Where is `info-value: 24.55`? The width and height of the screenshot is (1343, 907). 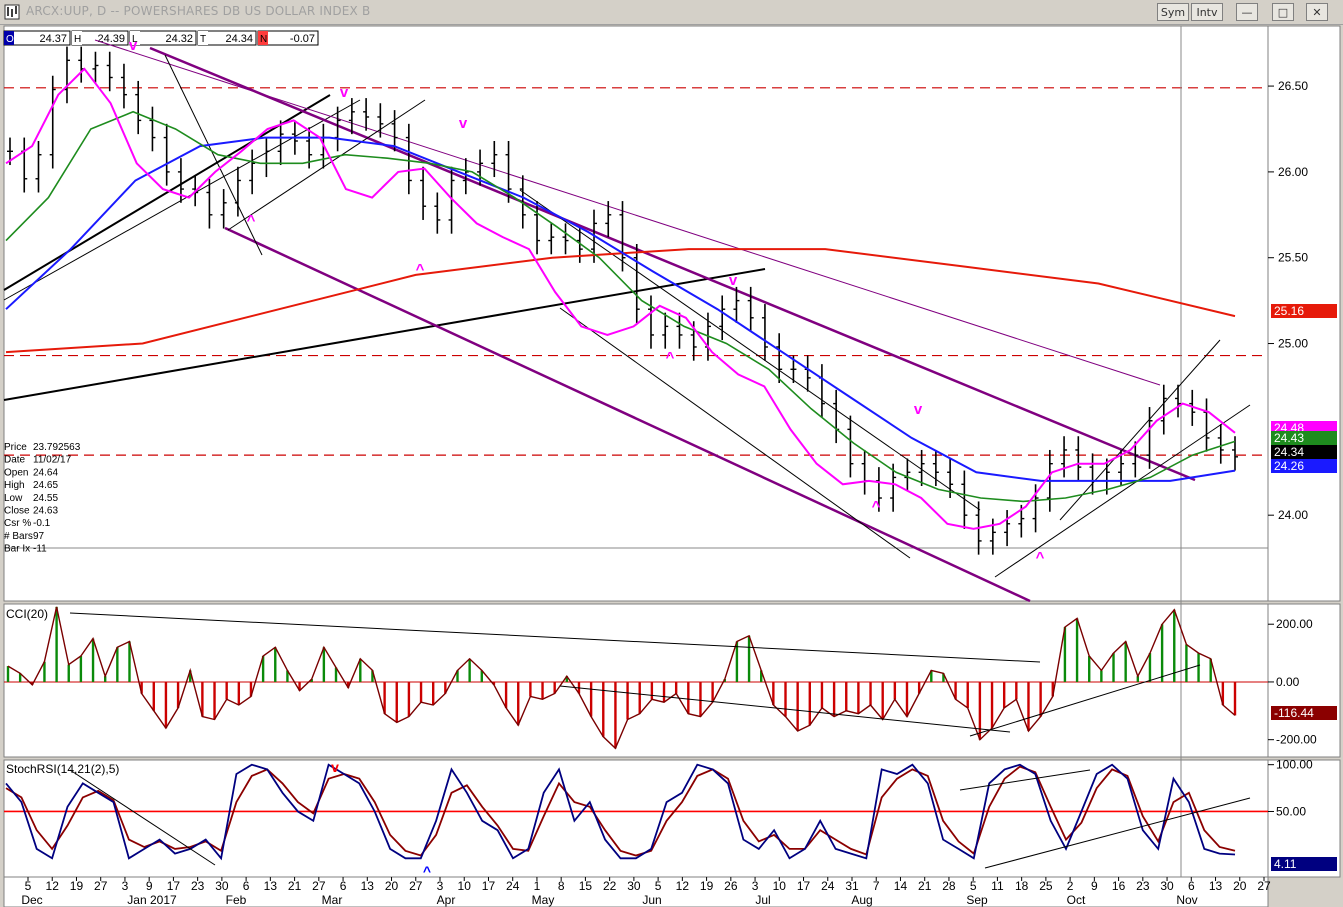
info-value: 24.55 is located at coordinates (45, 498).